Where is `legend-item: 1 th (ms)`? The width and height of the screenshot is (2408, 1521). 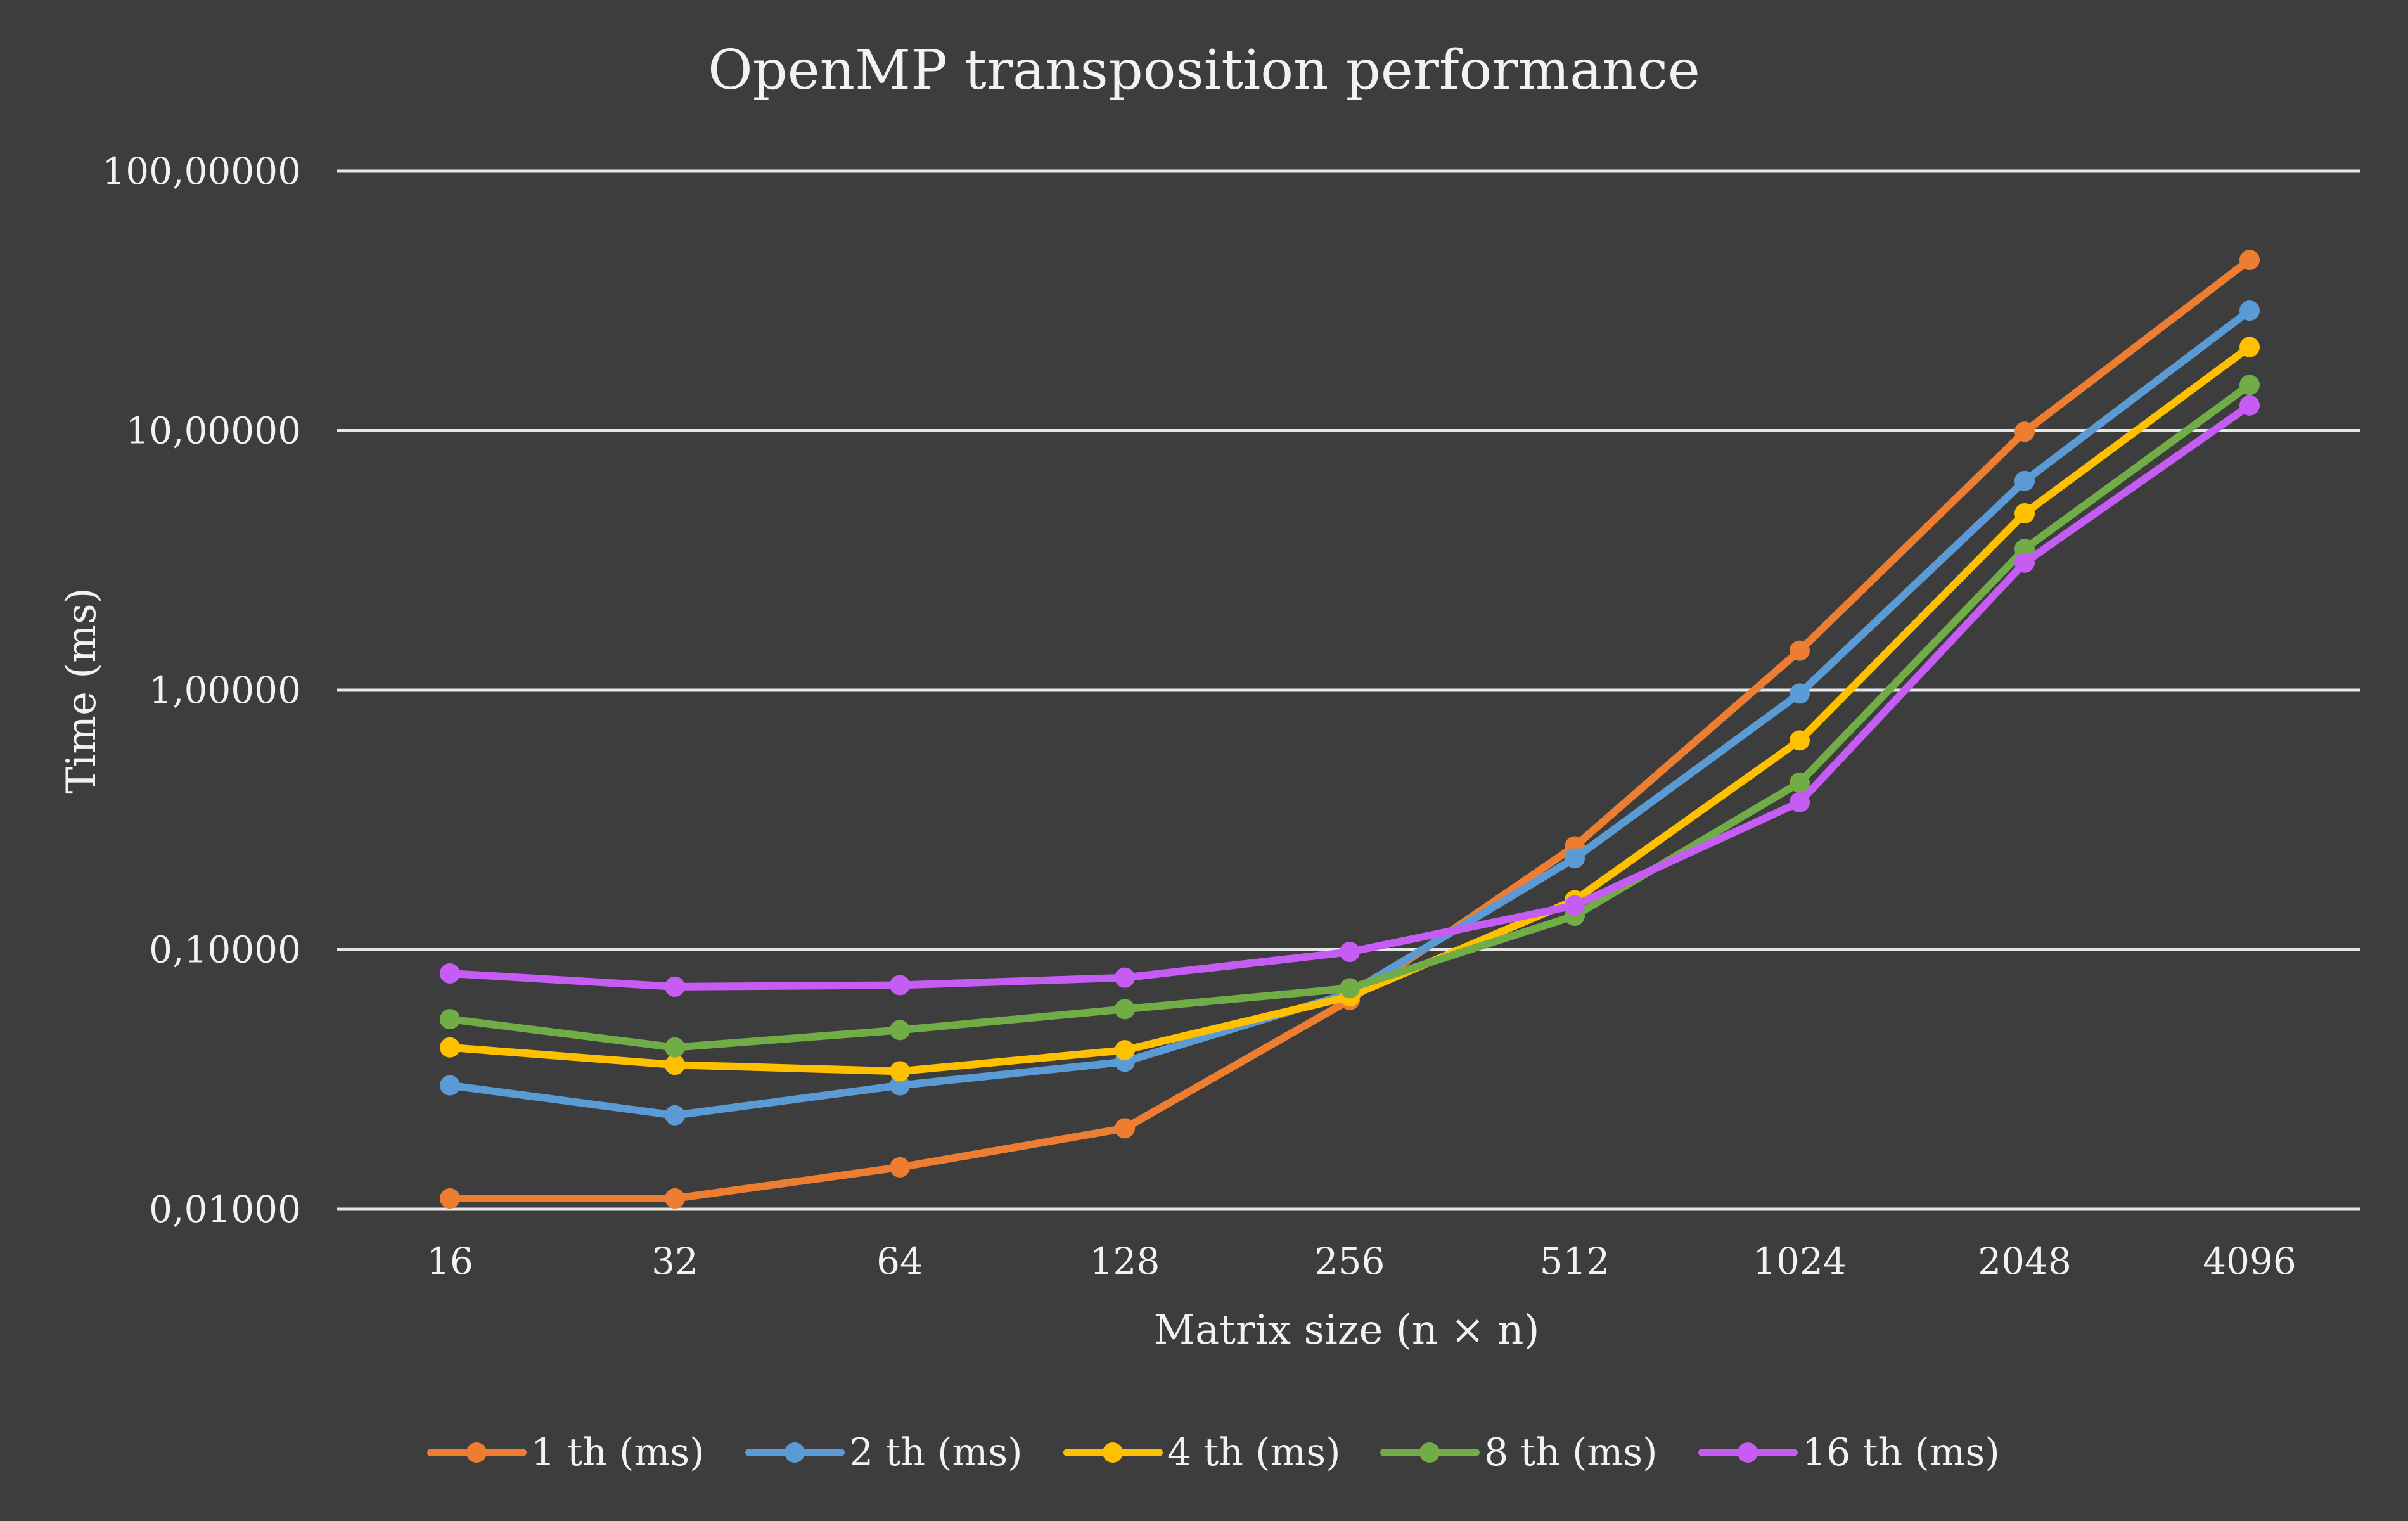 legend-item: 1 th (ms) is located at coordinates (566, 1453).